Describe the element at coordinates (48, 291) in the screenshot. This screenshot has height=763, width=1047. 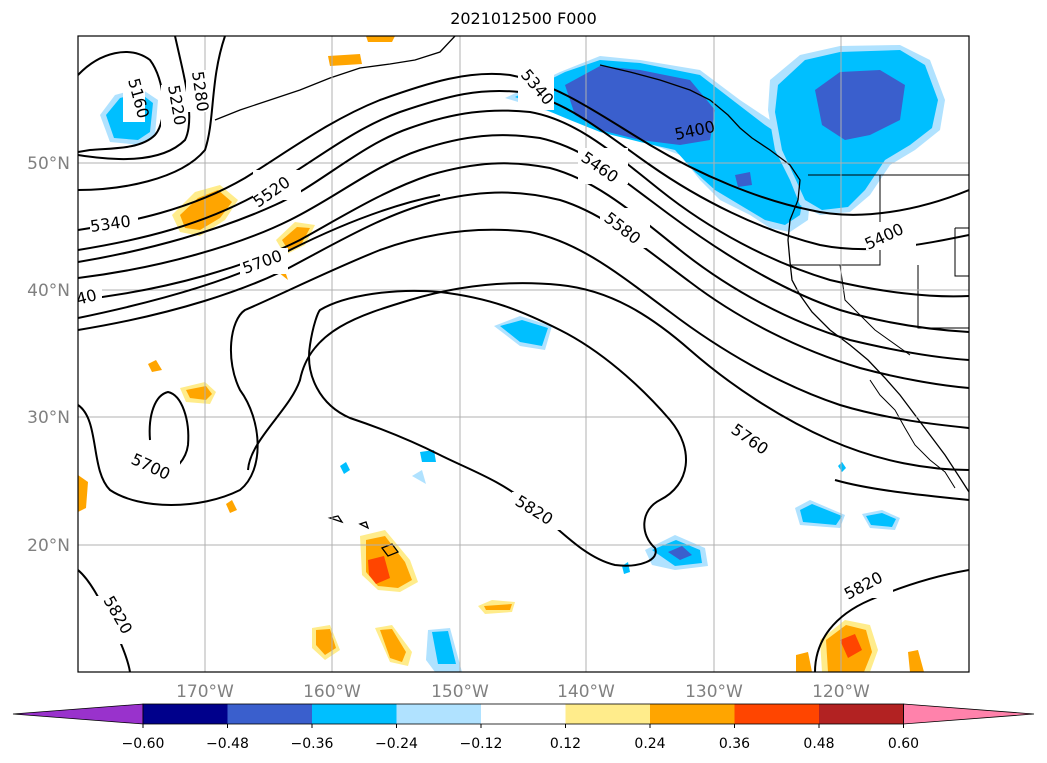
I see `lat-label-40n: 40°N` at that location.